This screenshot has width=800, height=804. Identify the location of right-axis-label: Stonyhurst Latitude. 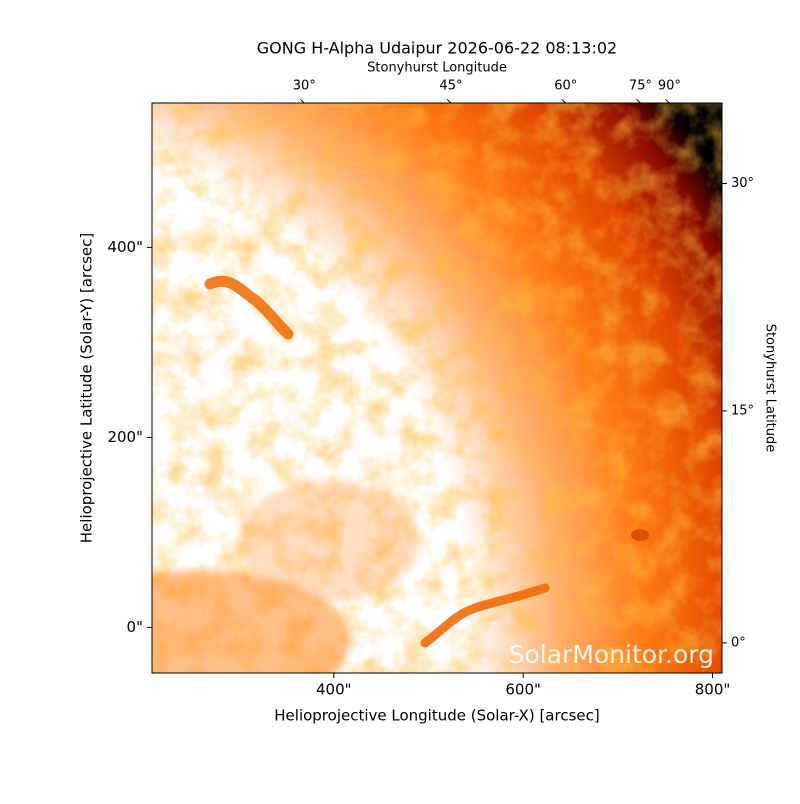
(770, 388).